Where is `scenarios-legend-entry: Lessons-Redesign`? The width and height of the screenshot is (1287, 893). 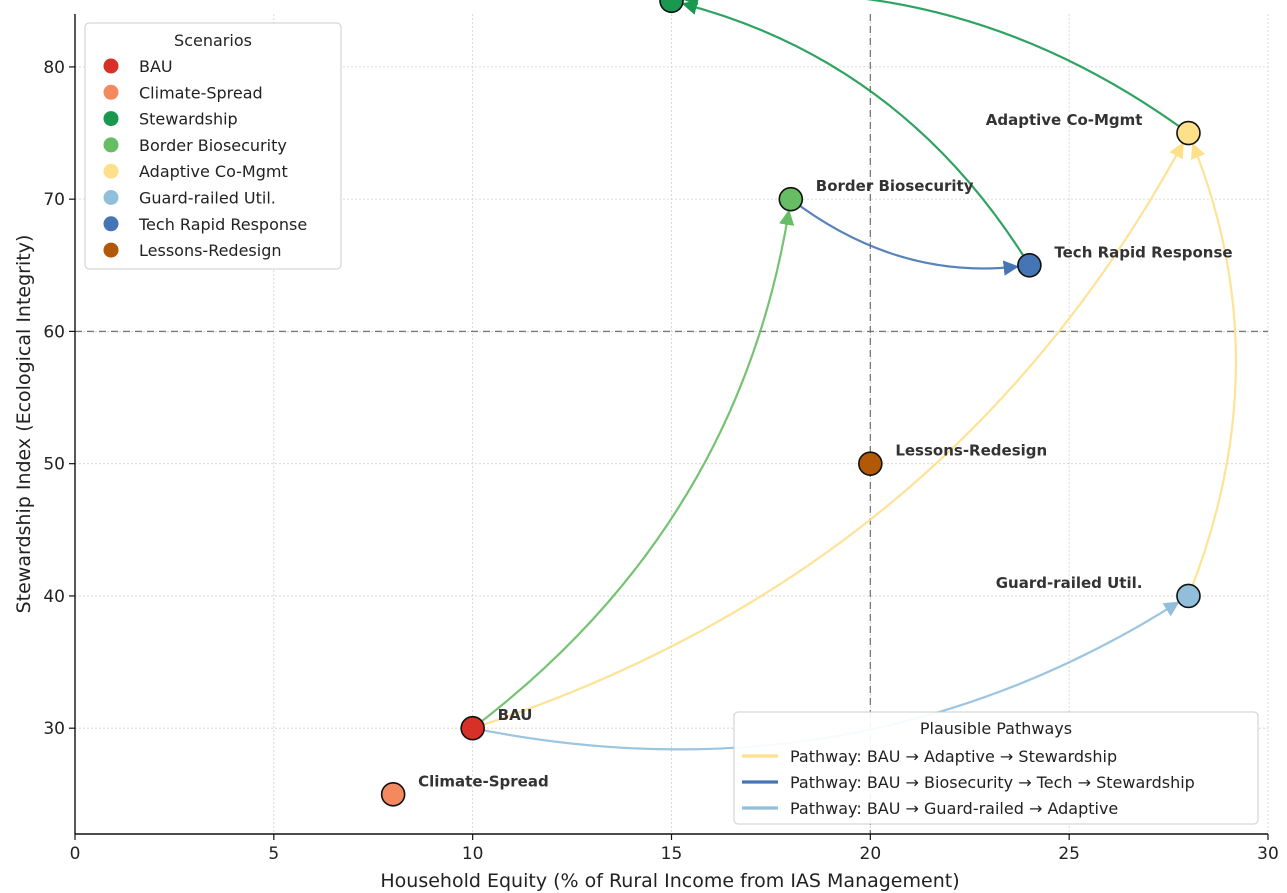 scenarios-legend-entry: Lessons-Redesign is located at coordinates (210, 250).